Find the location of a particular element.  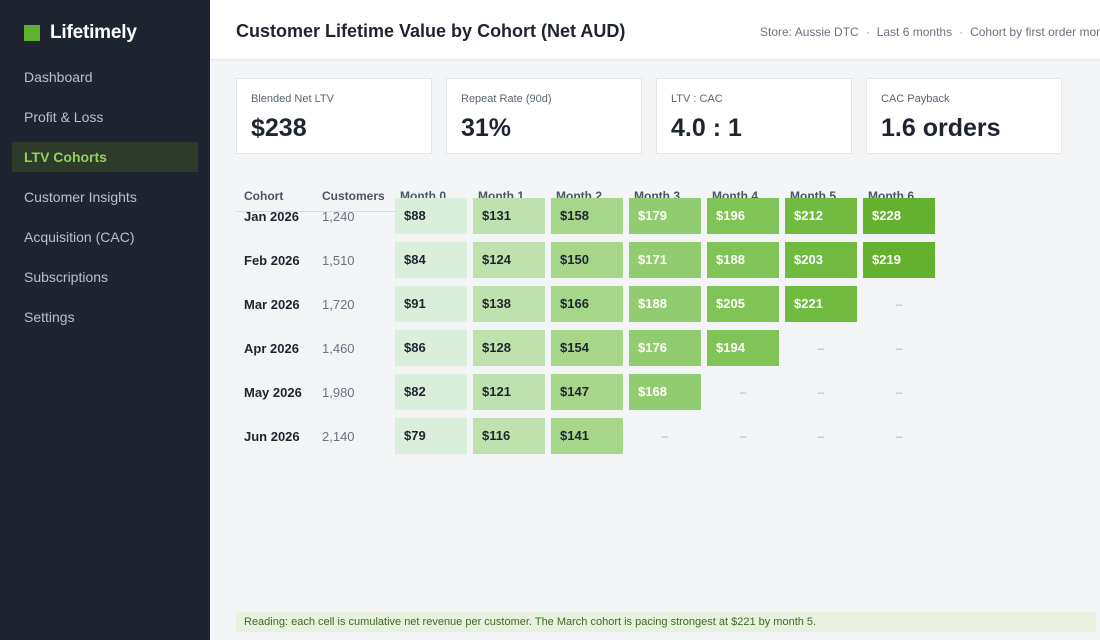

header-divider is located at coordinates (316, 211).